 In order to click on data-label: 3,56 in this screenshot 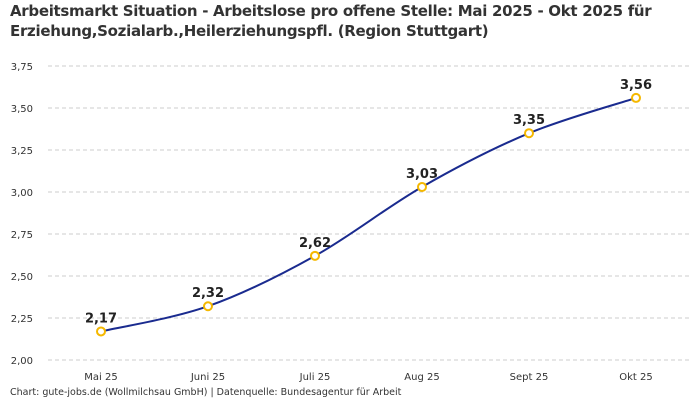, I will do `click(636, 85)`.